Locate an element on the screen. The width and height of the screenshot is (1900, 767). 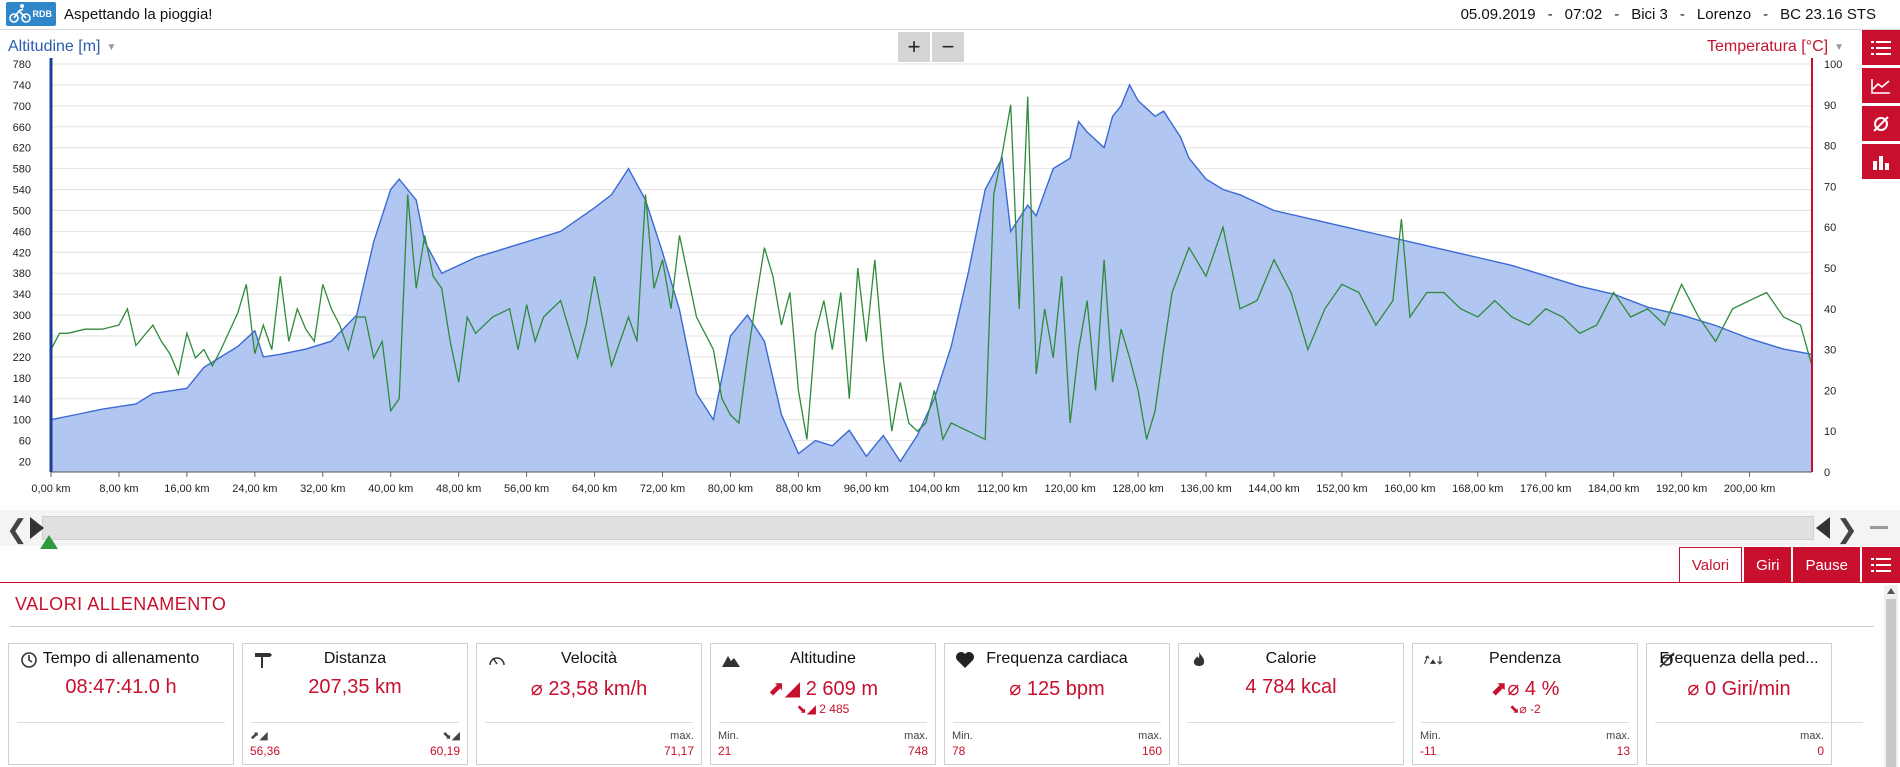
scroll-up-icon is located at coordinates (1891, 591).